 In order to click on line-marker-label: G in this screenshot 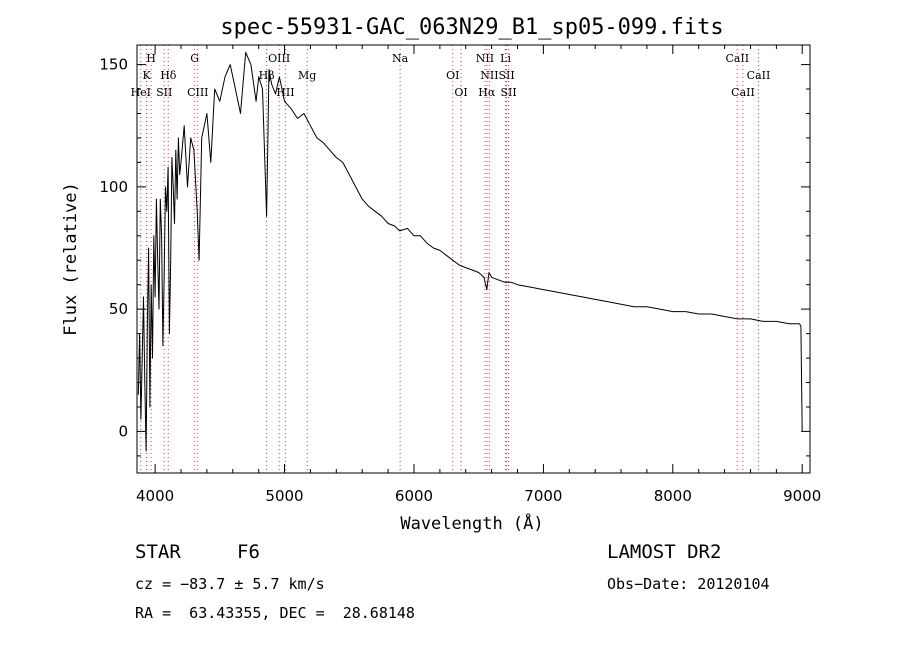, I will do `click(194, 58)`.